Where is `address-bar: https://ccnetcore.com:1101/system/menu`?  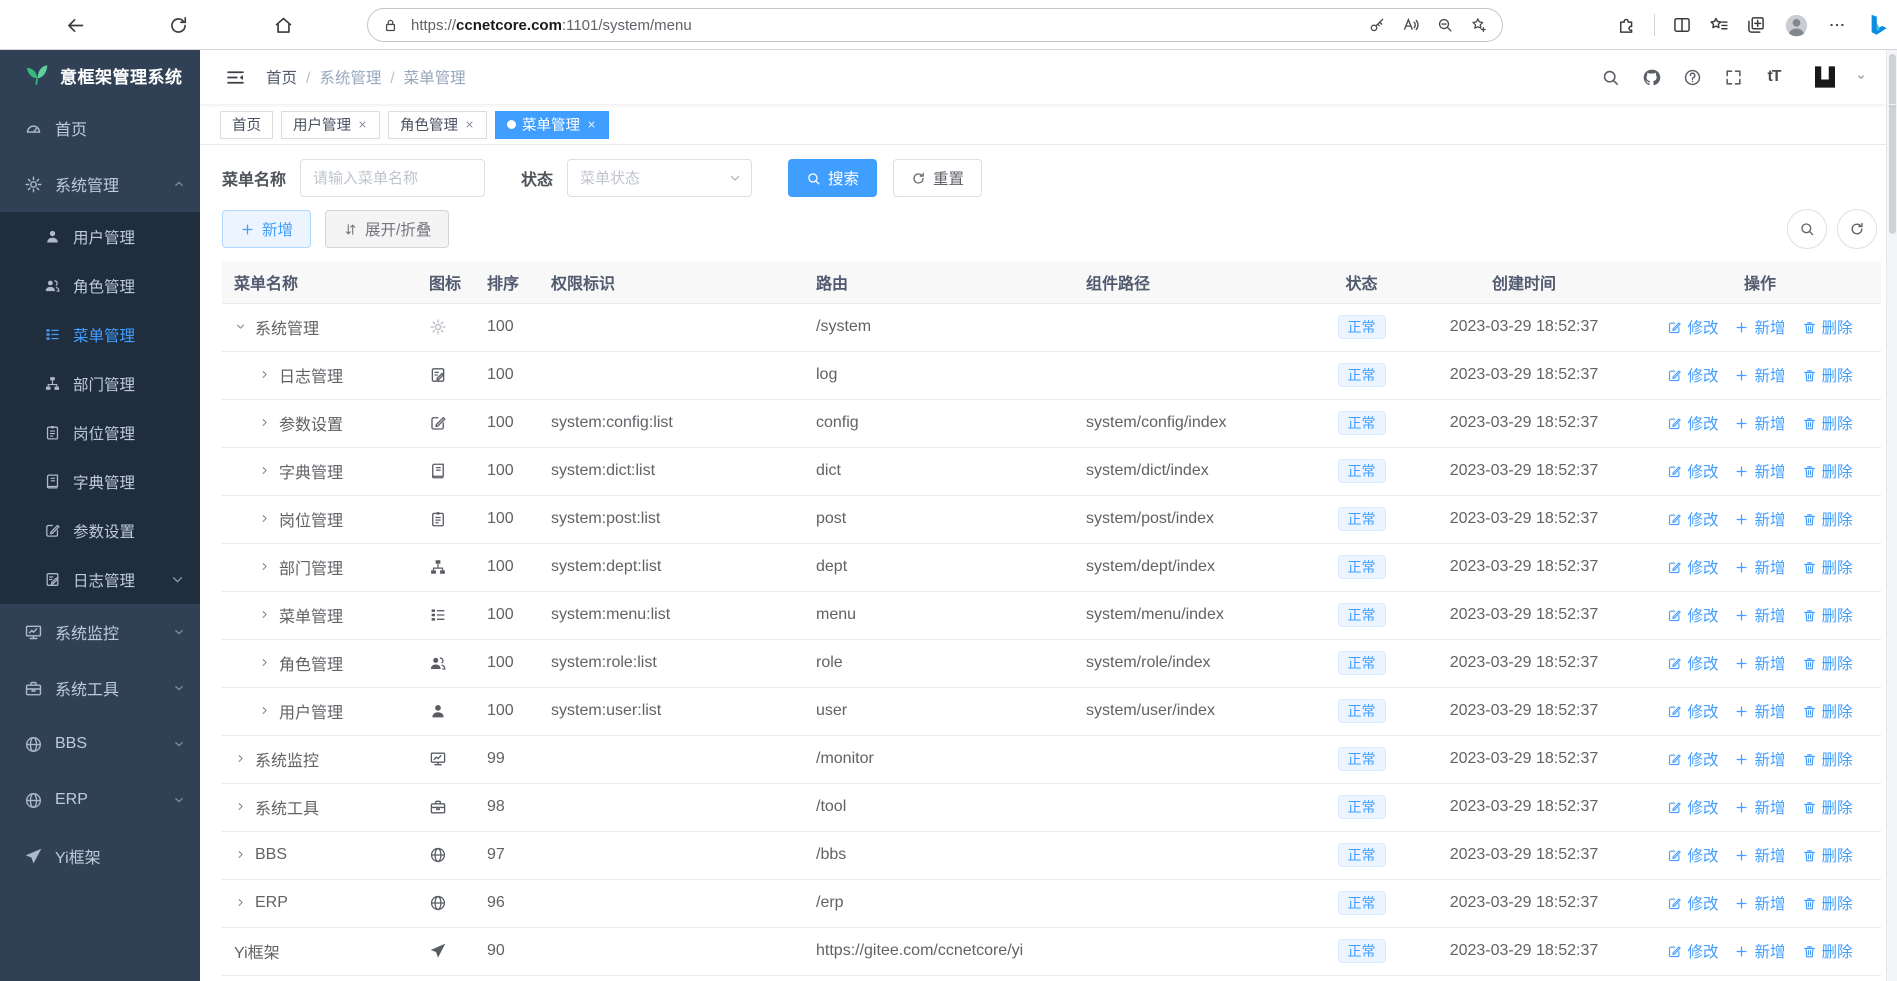 address-bar: https://ccnetcore.com:1101/system/menu is located at coordinates (935, 25).